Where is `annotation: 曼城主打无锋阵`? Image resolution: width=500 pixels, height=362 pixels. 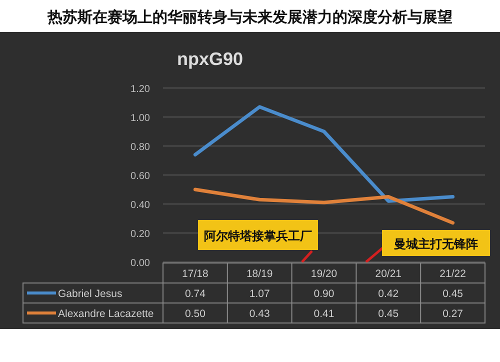
annotation: 曼城主打无锋阵 is located at coordinates (435, 244).